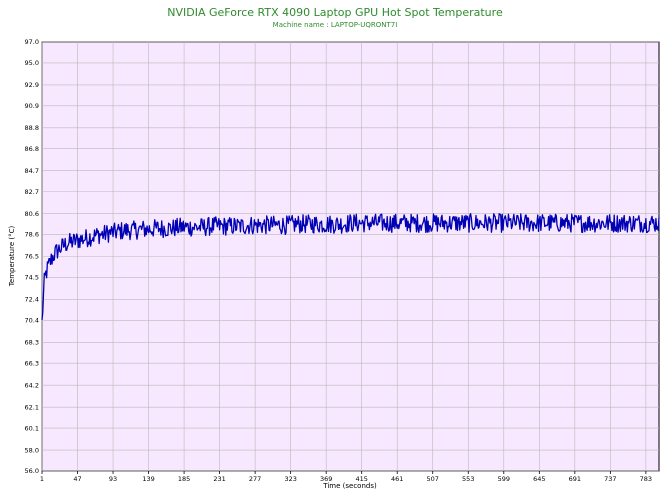 The image size is (670, 503). Describe the element at coordinates (113, 479) in the screenshot. I see `x-tick-label: 93` at that location.